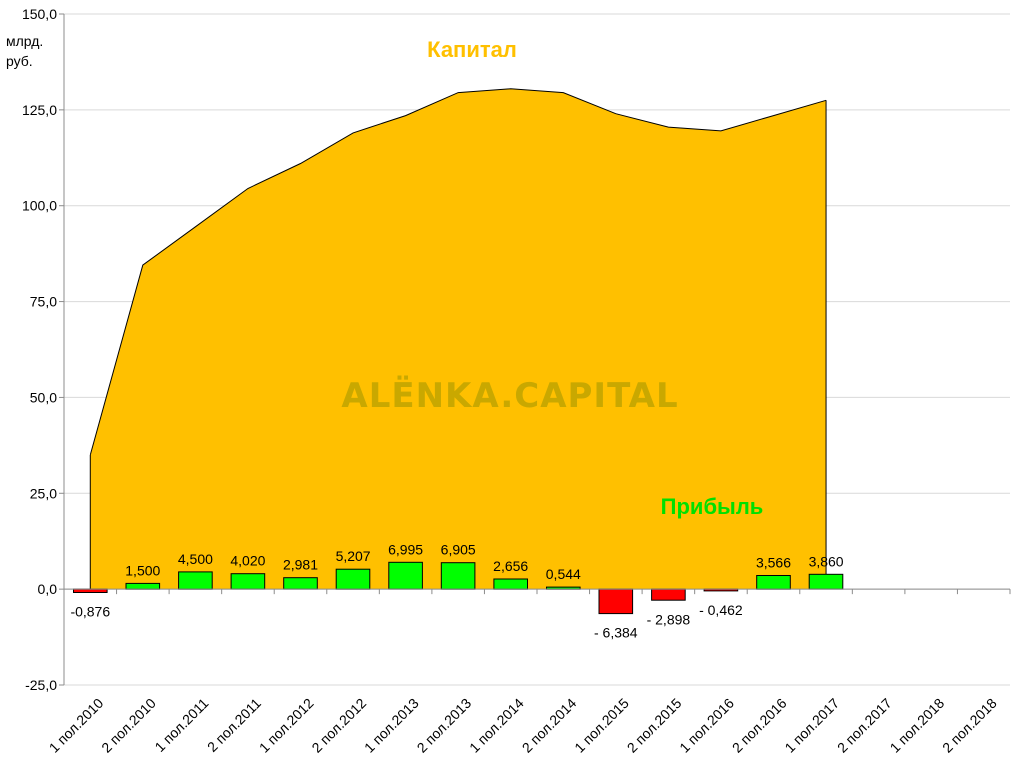 This screenshot has width=1024, height=776. What do you see at coordinates (444, 725) in the screenshot?
I see `x-tick-label: 2 пол.2013` at bounding box center [444, 725].